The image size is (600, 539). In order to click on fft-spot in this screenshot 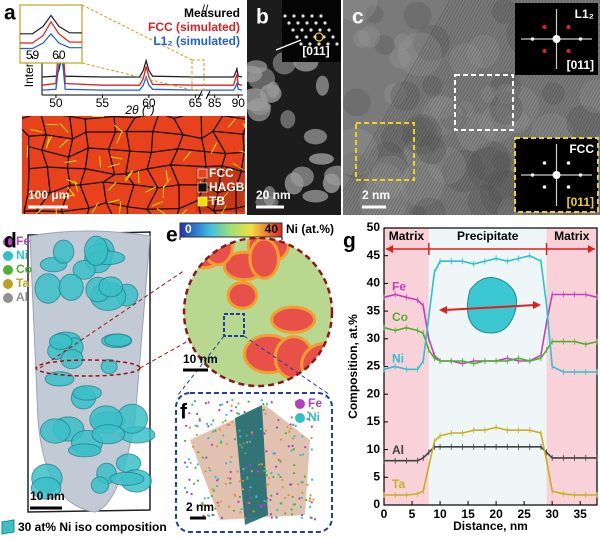, I will do `click(532, 175)`.